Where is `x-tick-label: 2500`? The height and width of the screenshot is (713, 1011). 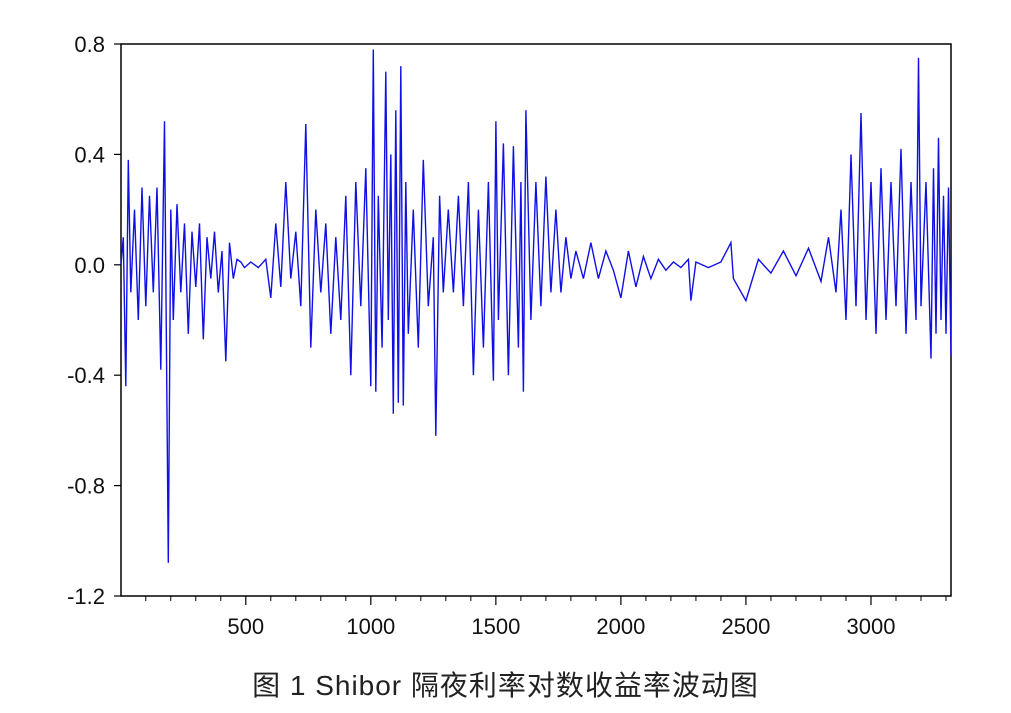
x-tick-label: 2500 is located at coordinates (745, 626).